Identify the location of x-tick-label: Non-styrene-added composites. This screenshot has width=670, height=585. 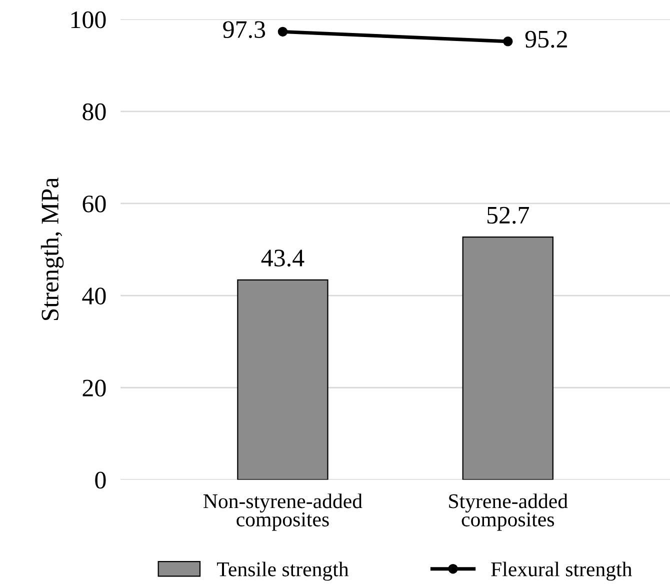
(282, 512).